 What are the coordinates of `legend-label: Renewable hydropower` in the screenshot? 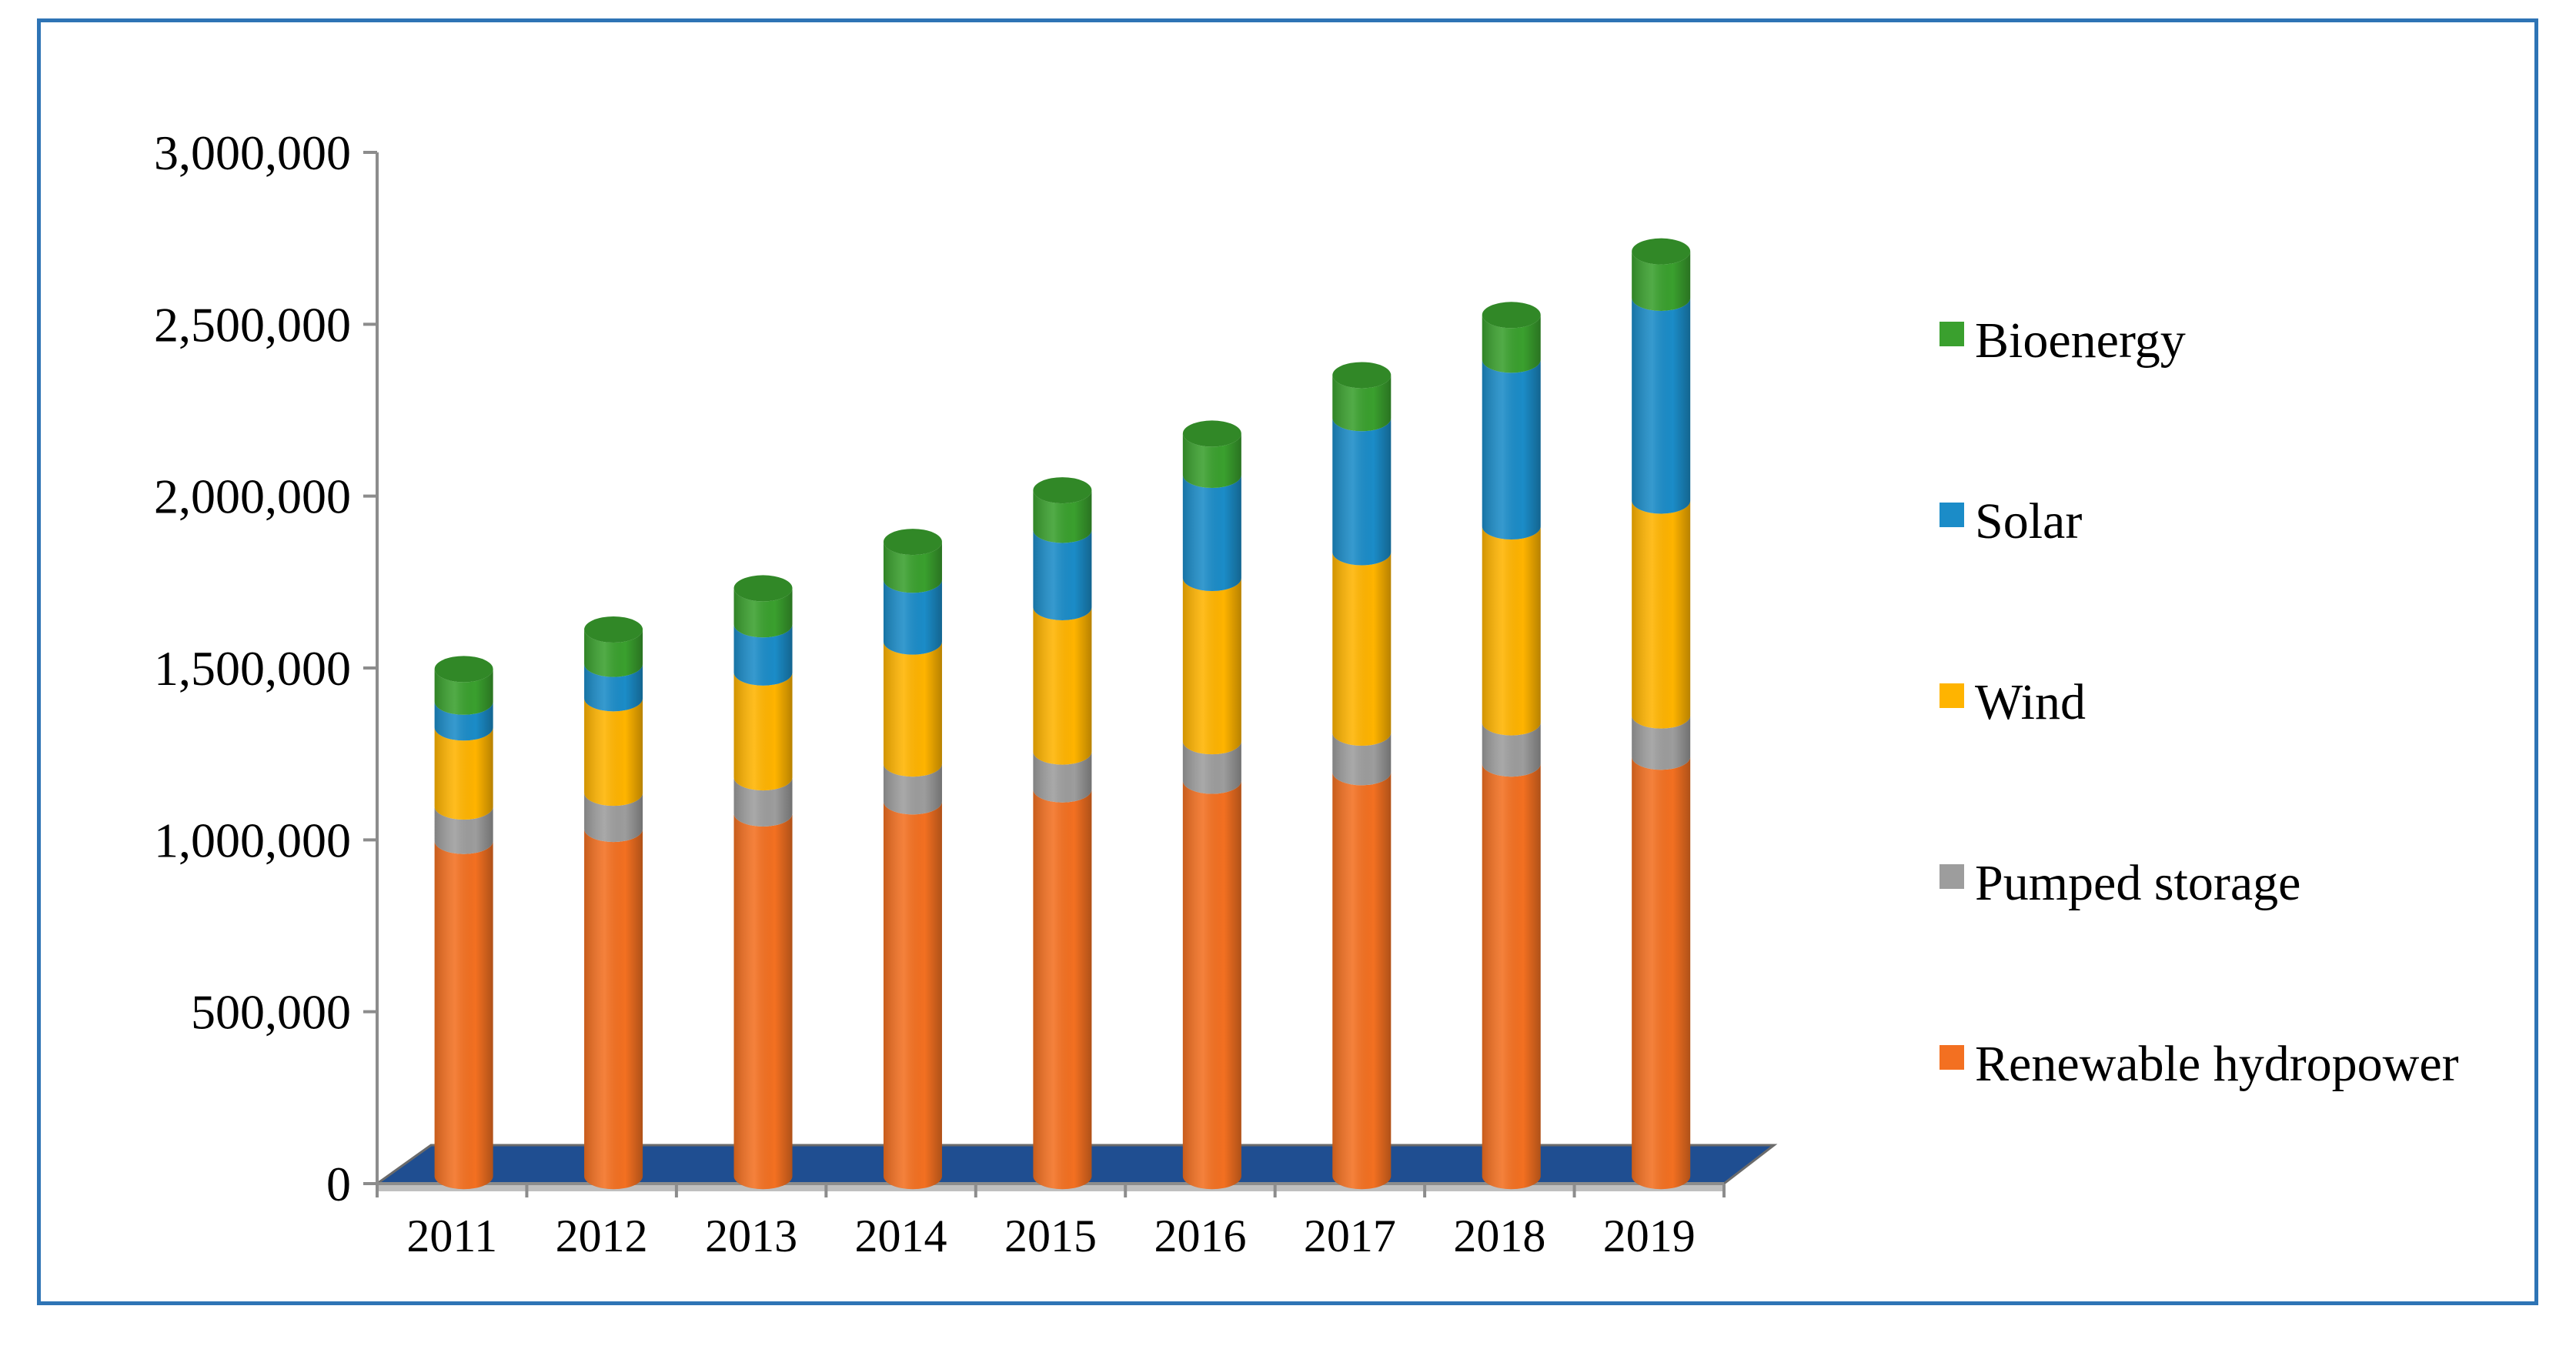 It's located at (2217, 1064).